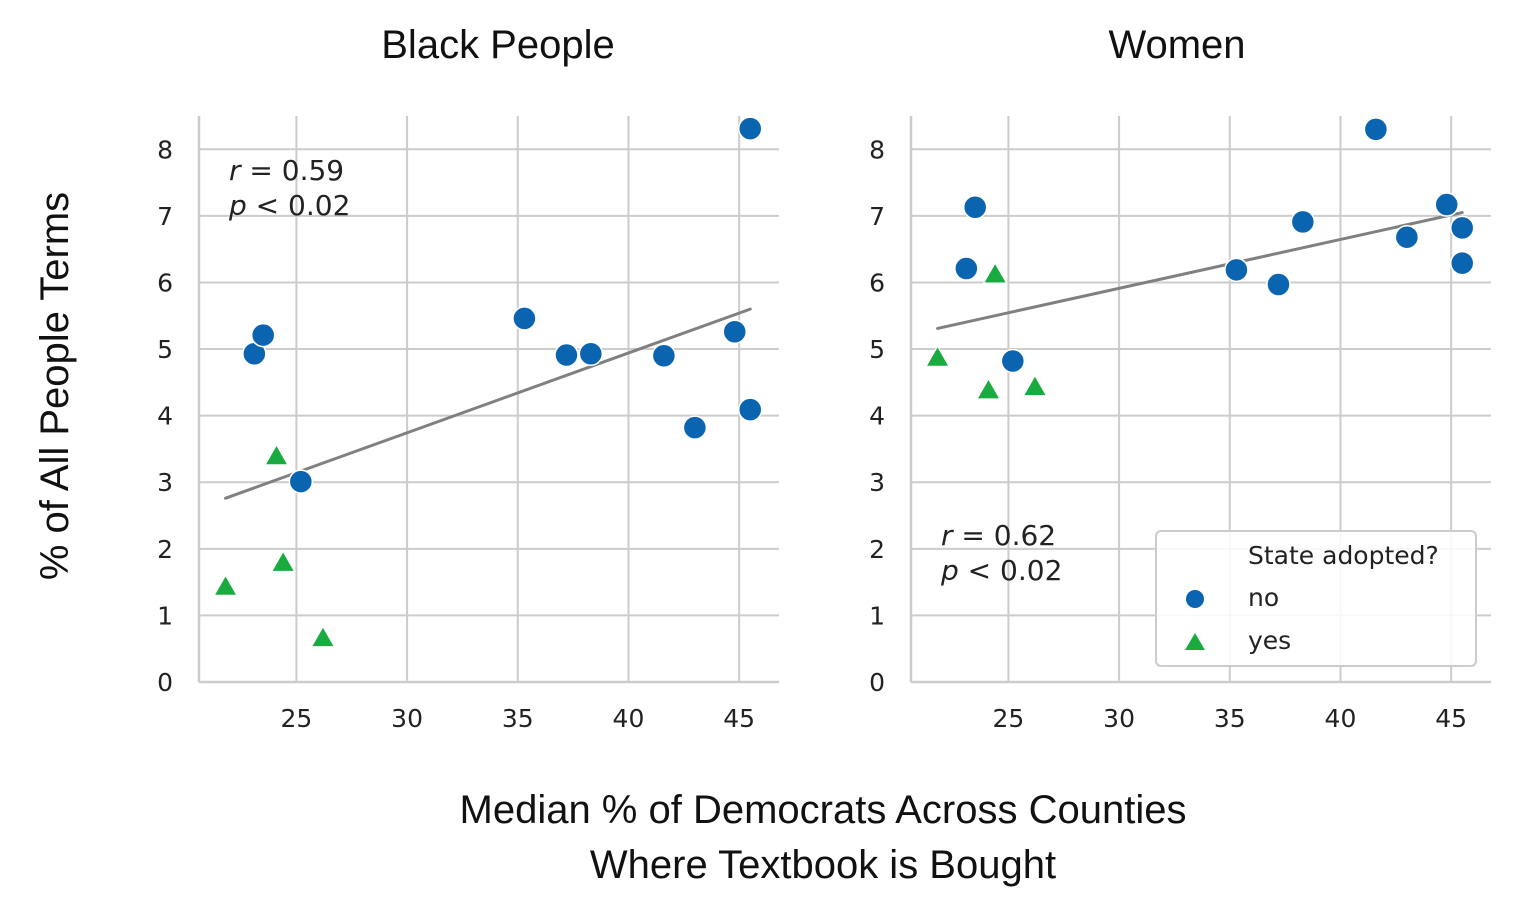 The image size is (1528, 902). I want to click on r-value: = 0.59, so click(293, 170).